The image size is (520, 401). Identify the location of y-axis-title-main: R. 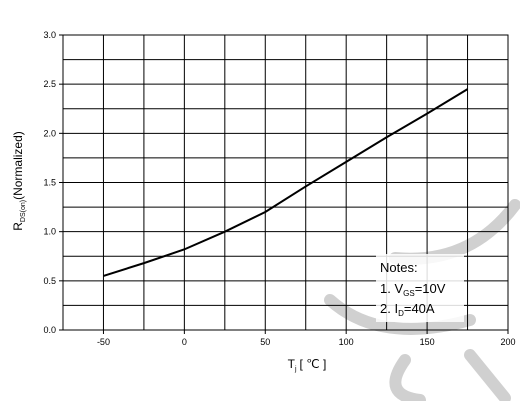
(18, 226).